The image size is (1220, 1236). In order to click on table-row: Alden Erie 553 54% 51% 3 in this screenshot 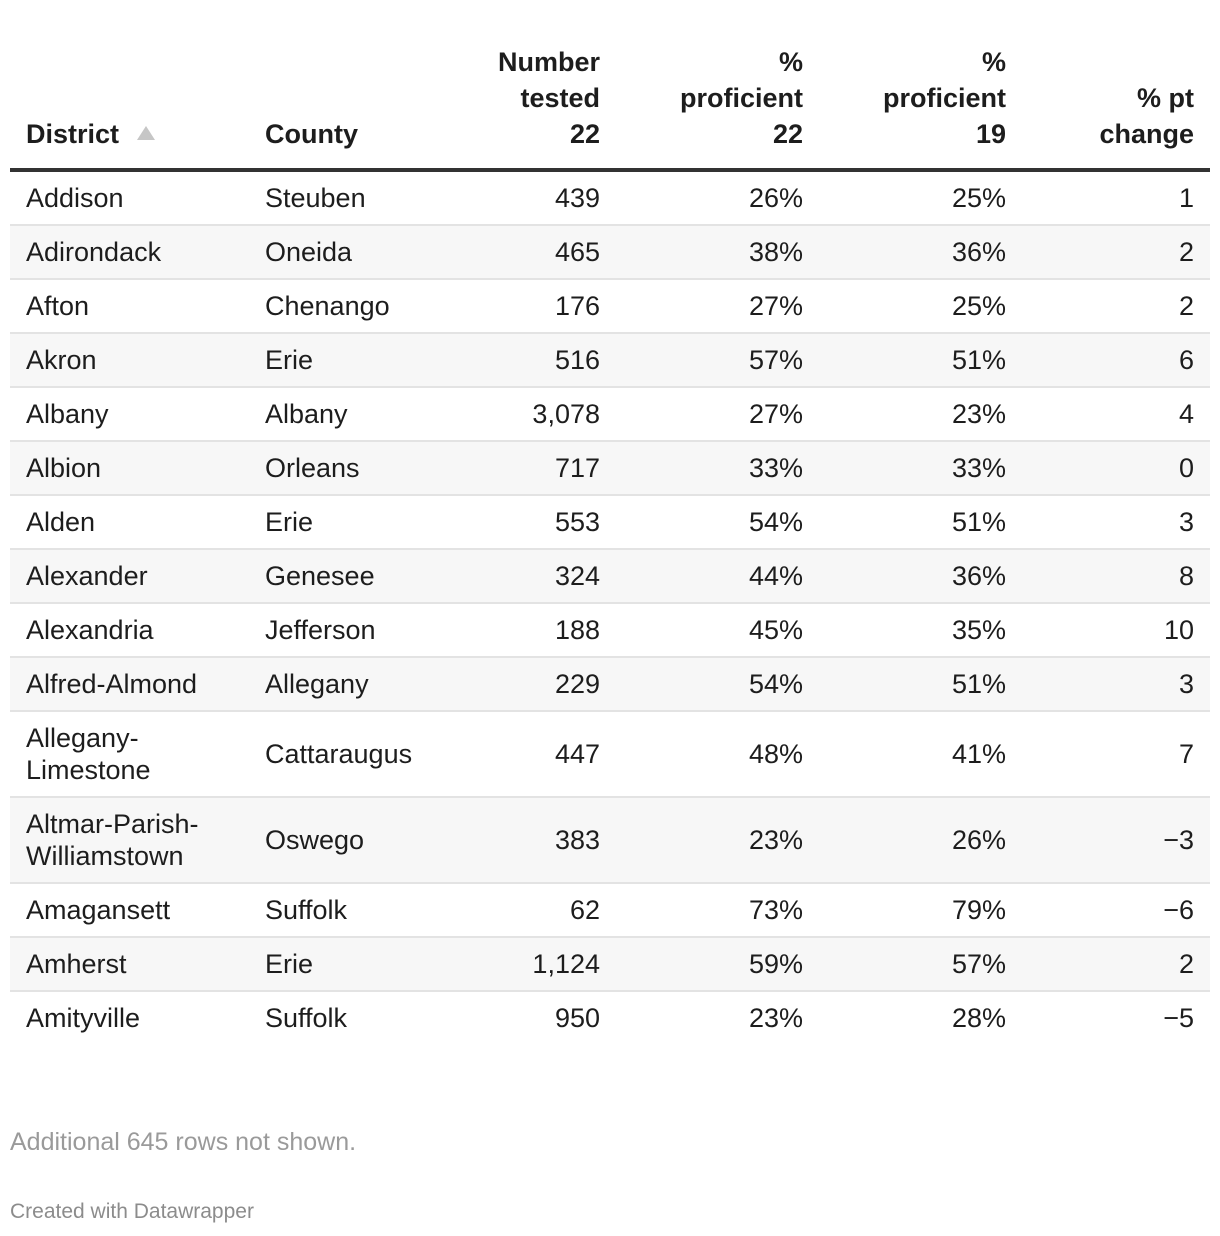, I will do `click(610, 522)`.